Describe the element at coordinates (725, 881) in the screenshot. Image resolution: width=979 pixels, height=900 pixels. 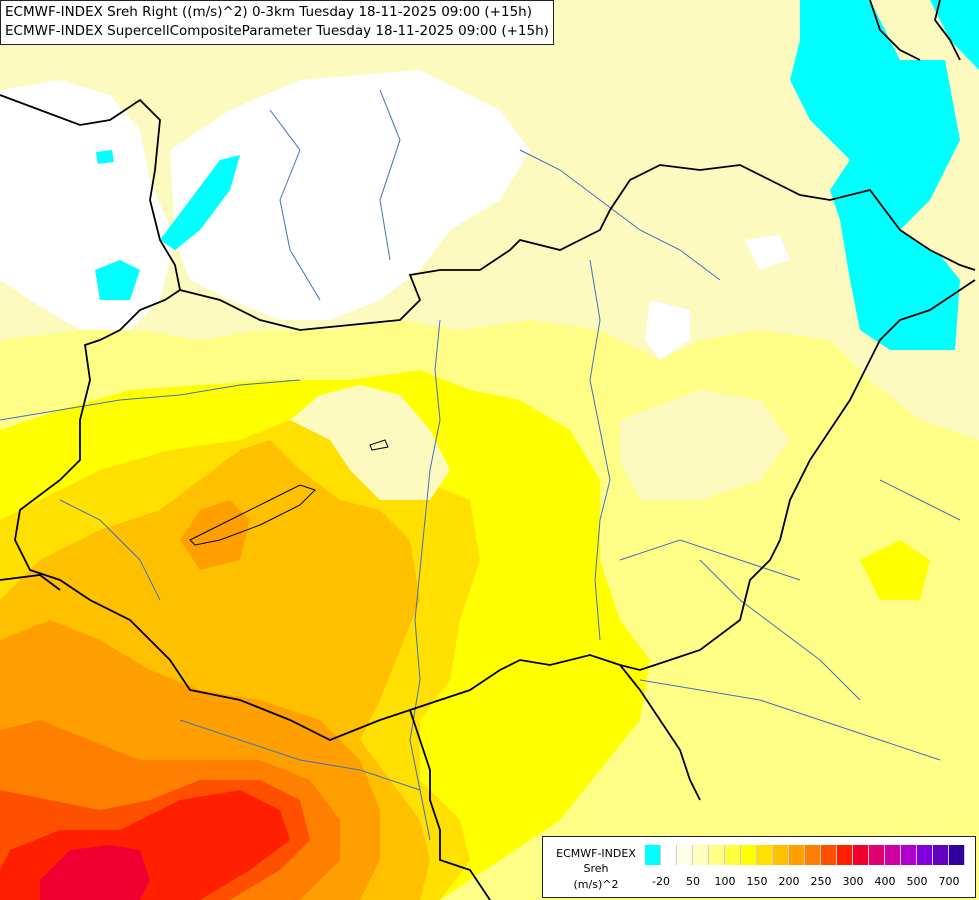
I see `legend-tick-label: 100` at that location.